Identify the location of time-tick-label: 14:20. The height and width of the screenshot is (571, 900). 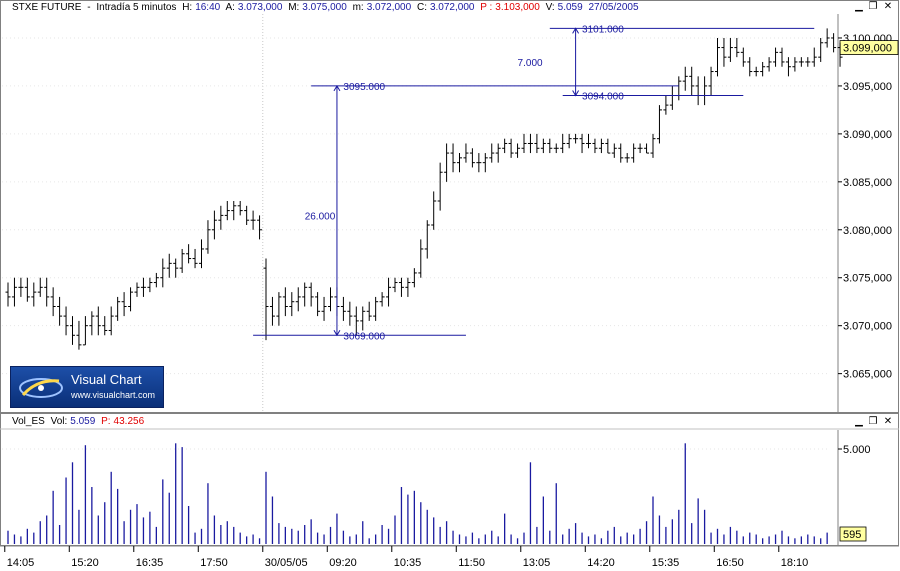
(601, 563).